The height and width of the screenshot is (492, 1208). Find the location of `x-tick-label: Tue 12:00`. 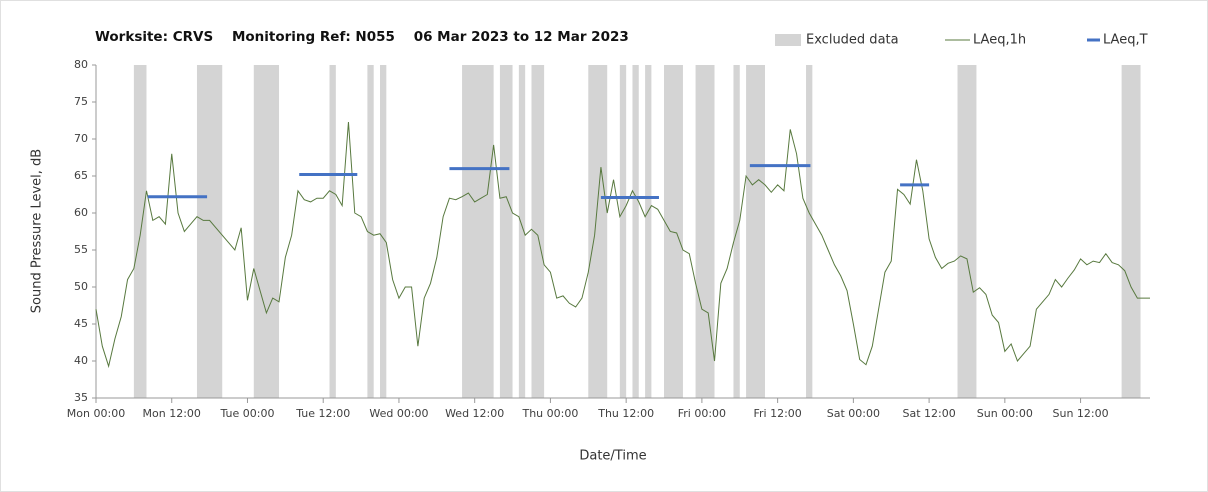

x-tick-label: Tue 12:00 is located at coordinates (322, 413).